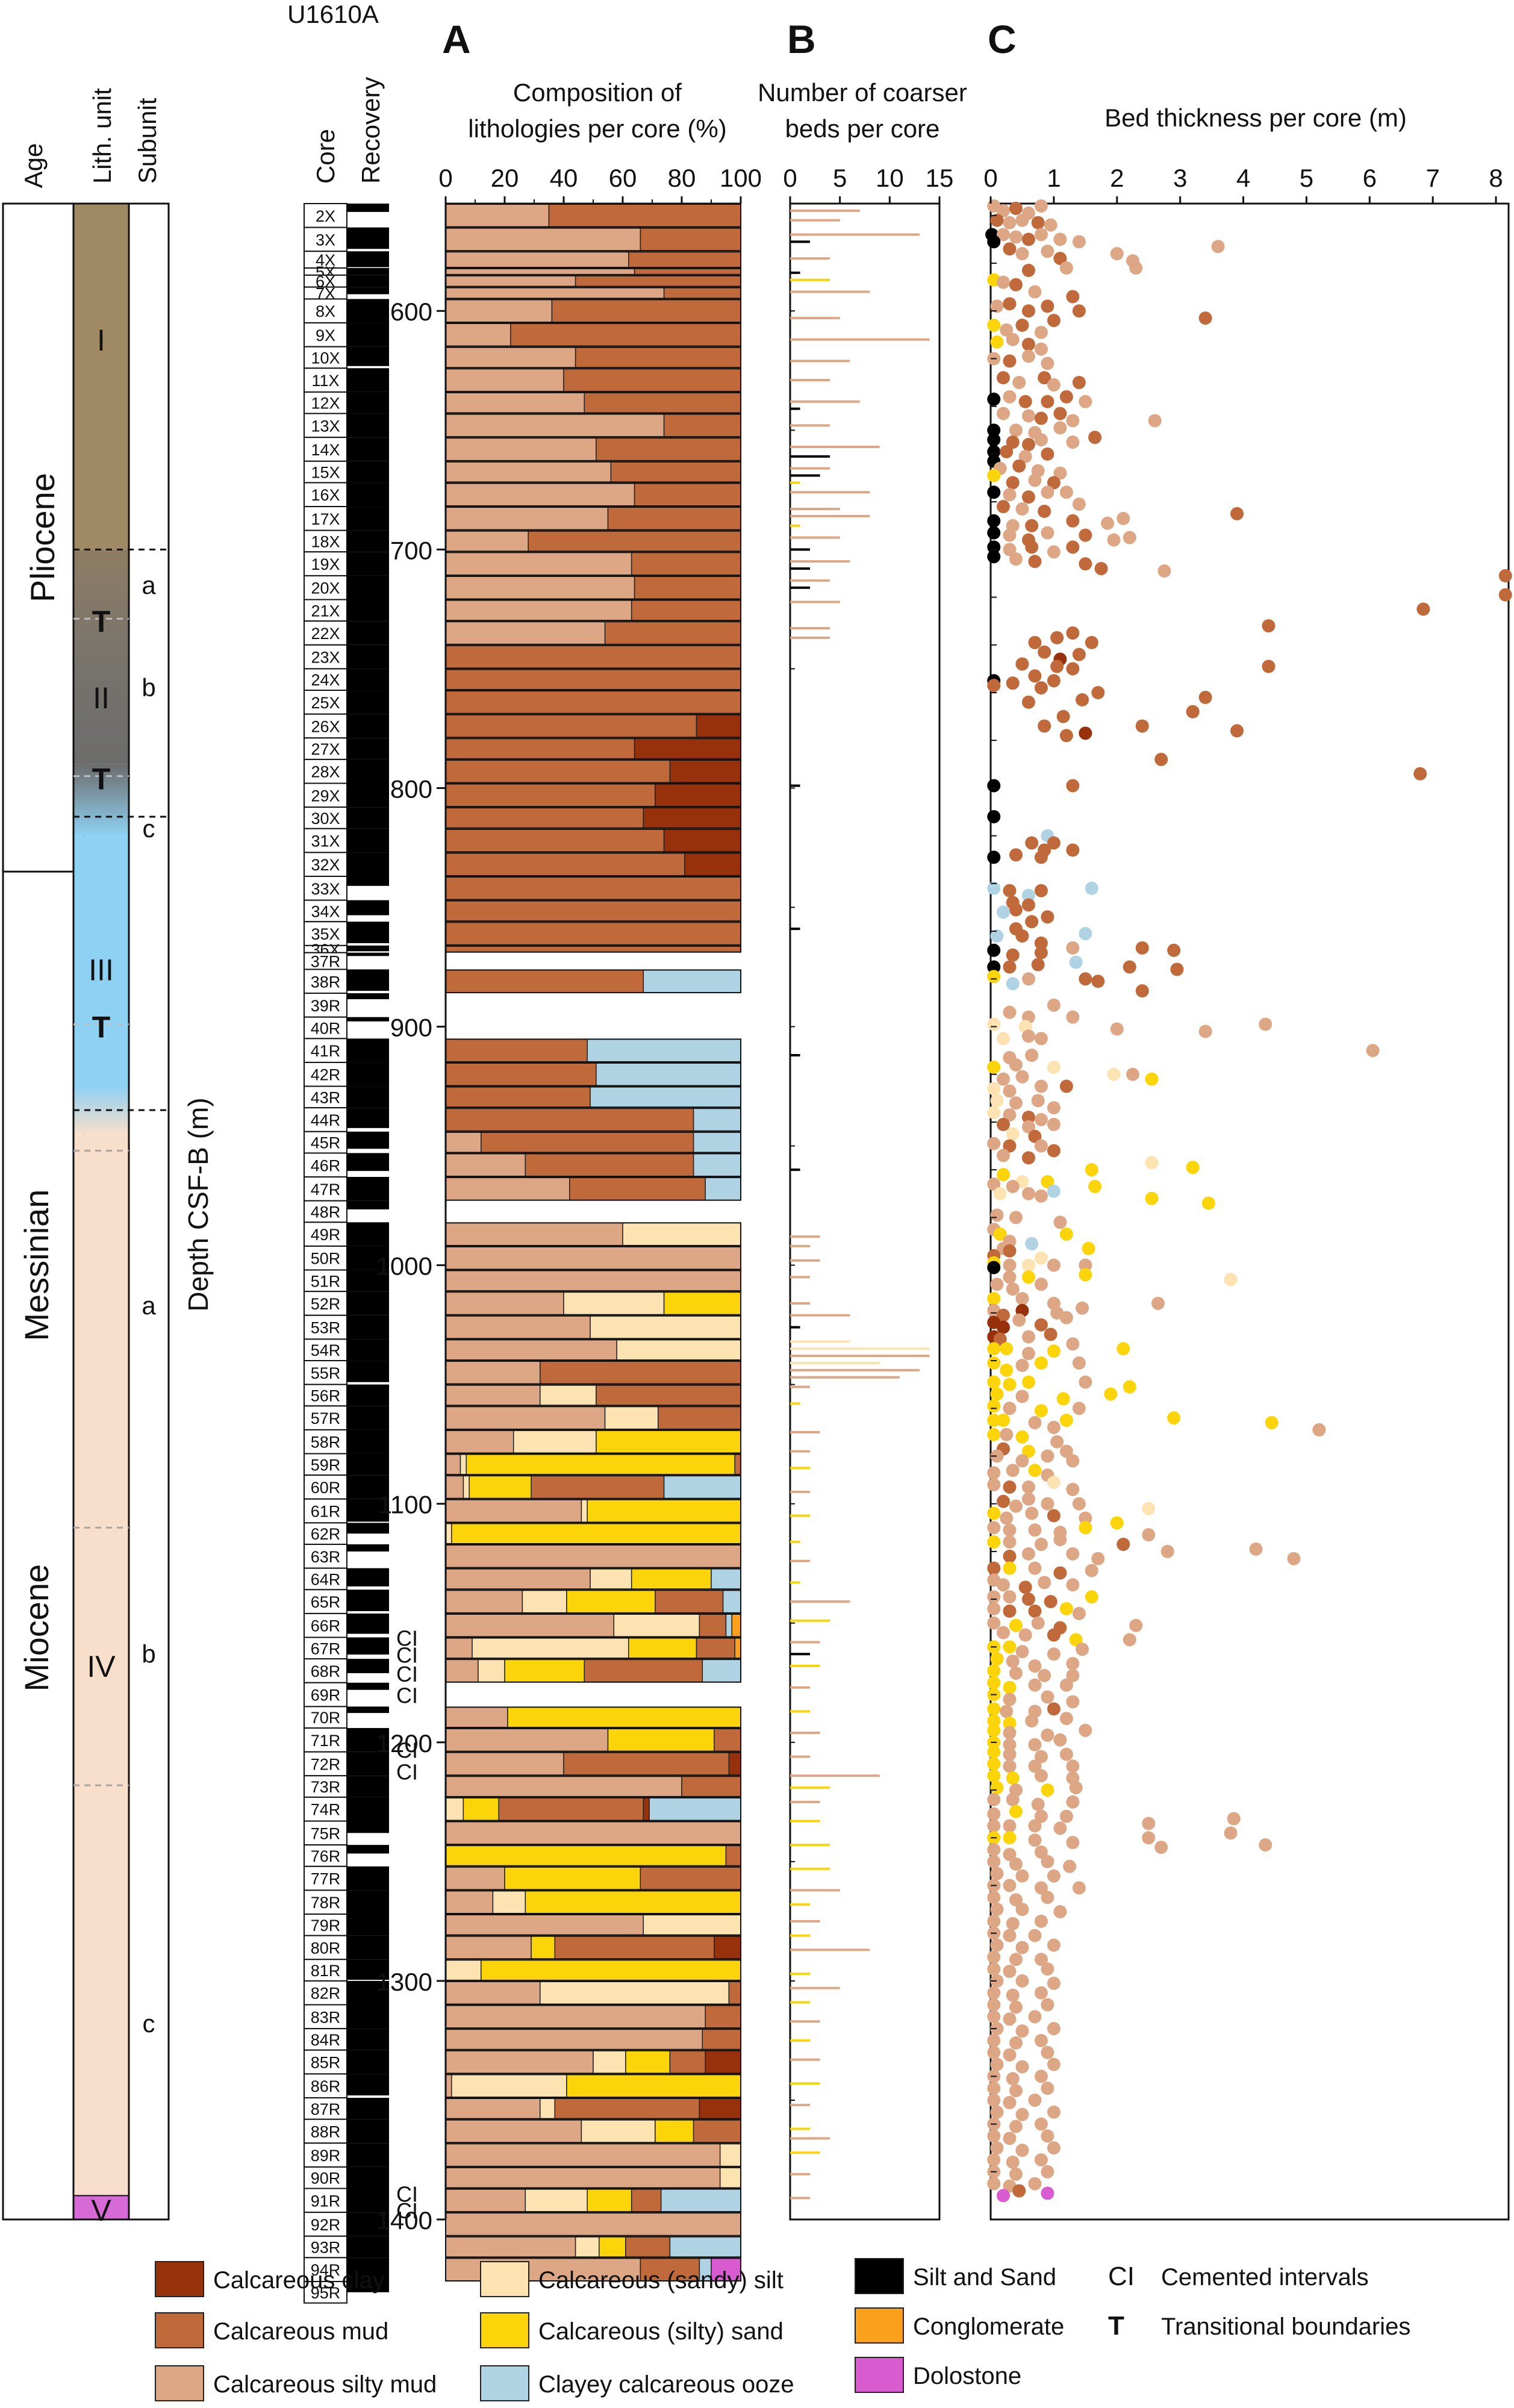 The height and width of the screenshot is (2408, 1514). Describe the element at coordinates (325, 240) in the screenshot. I see `core-label: 3X` at that location.